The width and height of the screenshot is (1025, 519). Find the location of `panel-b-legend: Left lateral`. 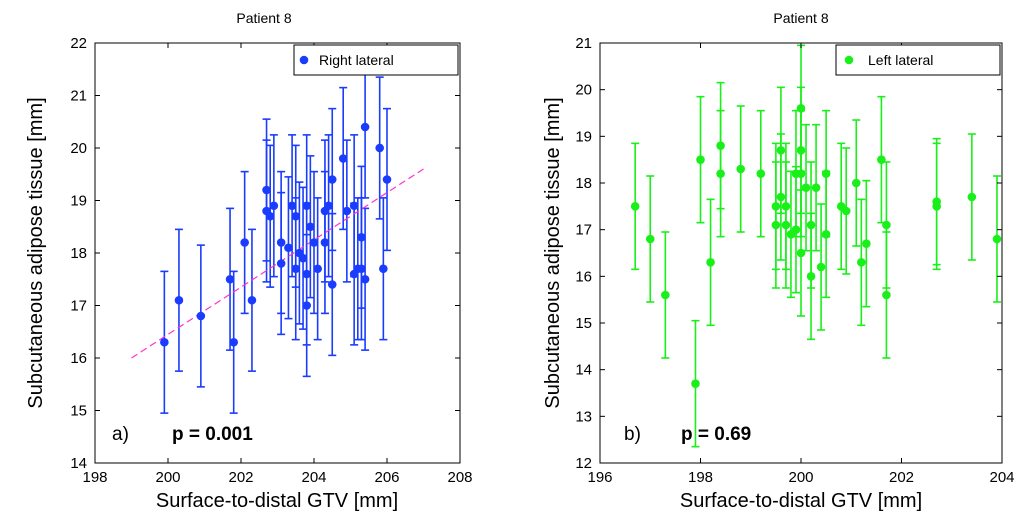

panel-b-legend: Left lateral is located at coordinates (918, 60).